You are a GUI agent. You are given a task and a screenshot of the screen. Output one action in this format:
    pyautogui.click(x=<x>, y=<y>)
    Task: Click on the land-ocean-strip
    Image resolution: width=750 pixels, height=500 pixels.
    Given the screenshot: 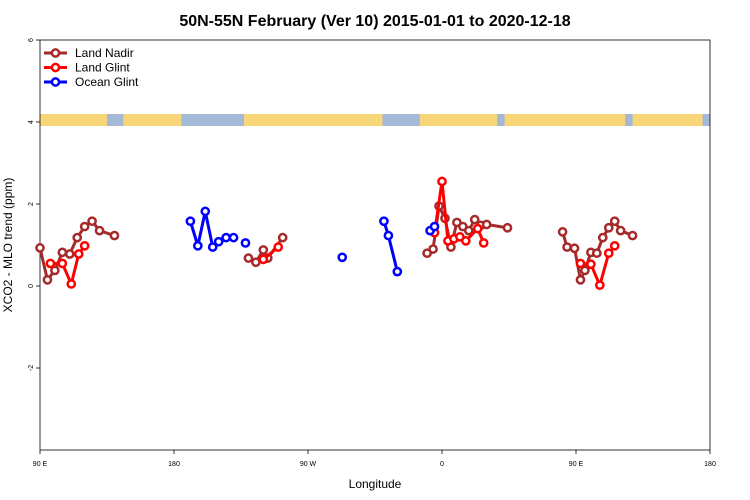 What is the action you would take?
    pyautogui.click(x=375, y=120)
    